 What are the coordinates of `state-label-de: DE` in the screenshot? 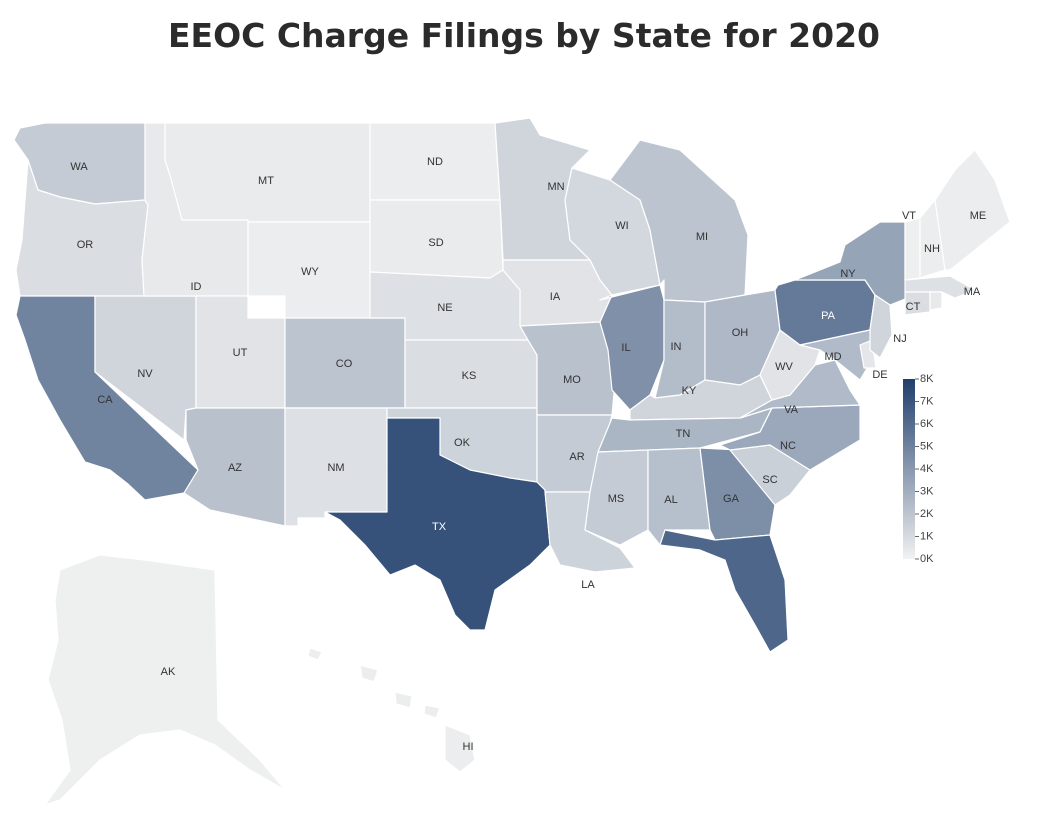 It's located at (879, 375).